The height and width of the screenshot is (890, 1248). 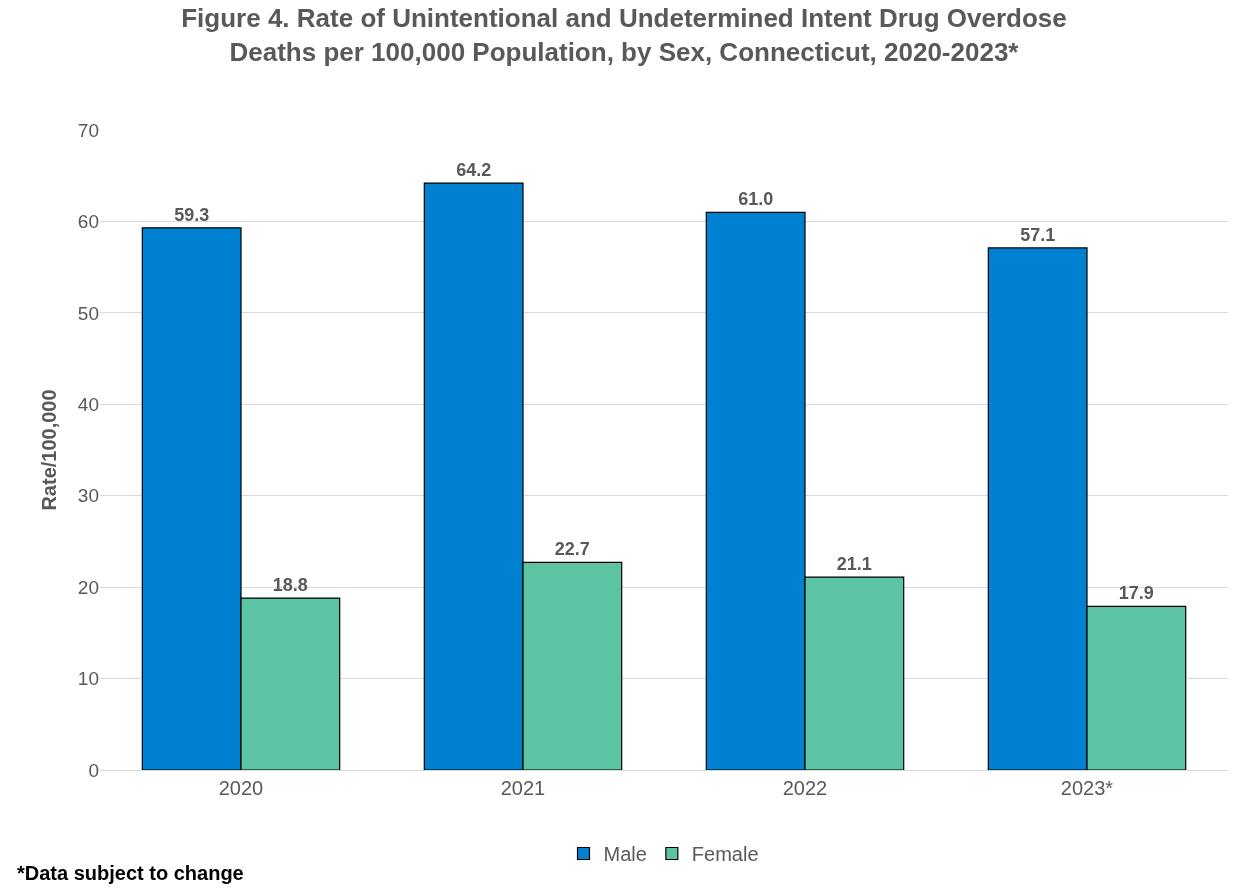 I want to click on y-tick-label: 60, so click(x=88, y=222).